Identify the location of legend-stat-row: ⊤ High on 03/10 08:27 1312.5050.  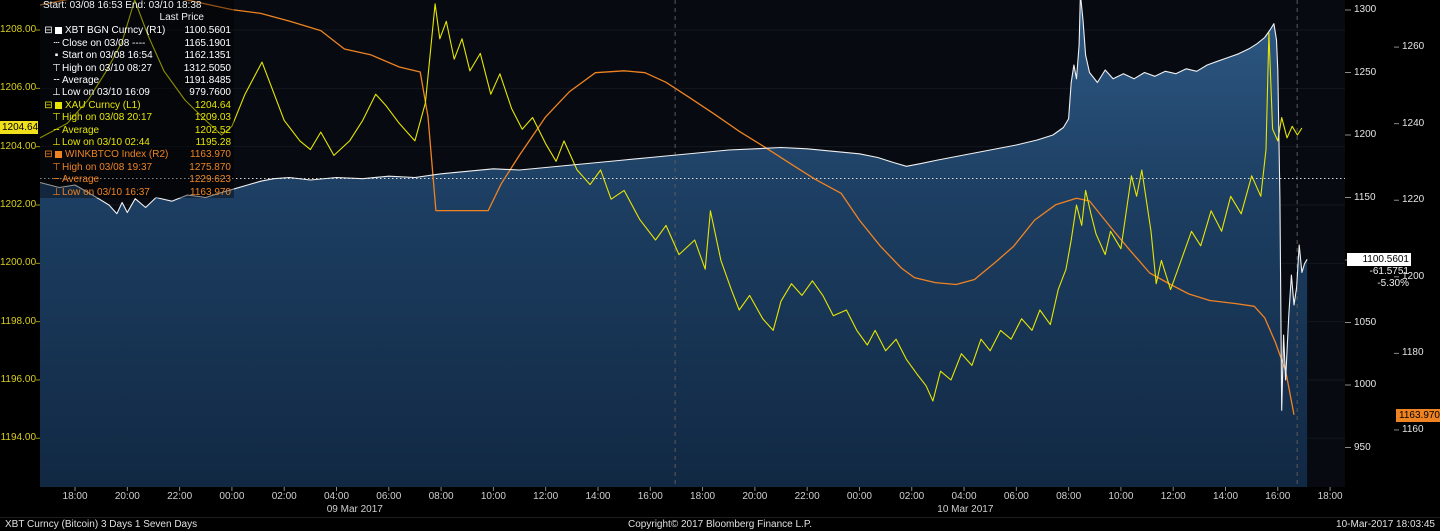
(137, 68).